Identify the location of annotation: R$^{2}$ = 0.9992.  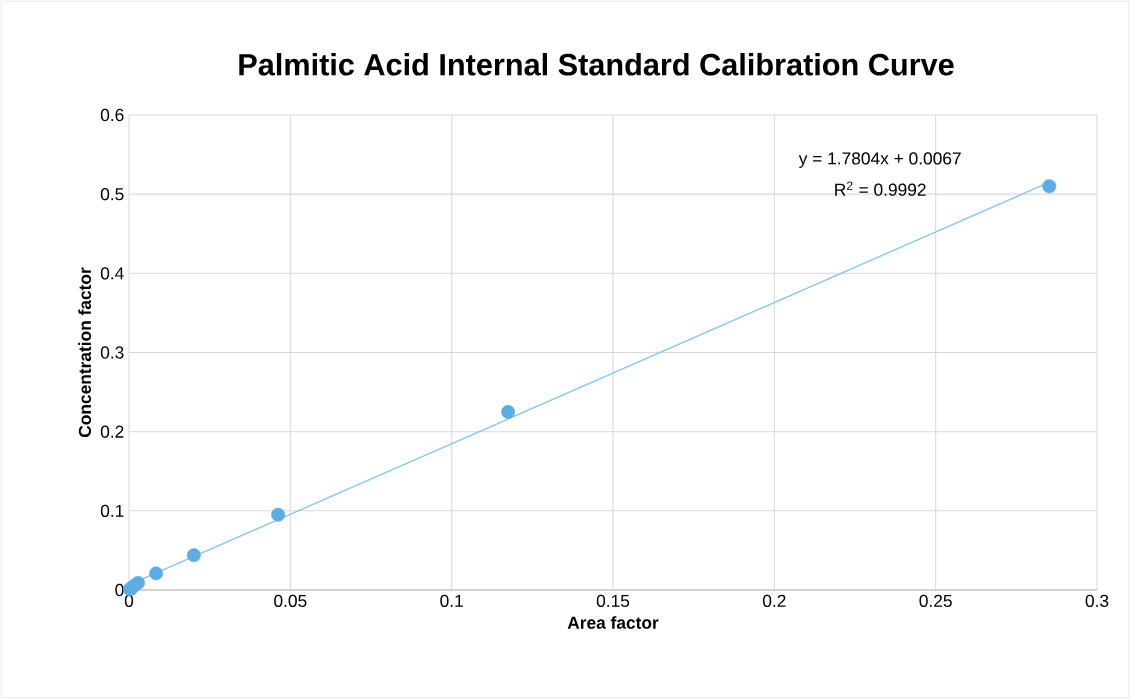
(880, 188).